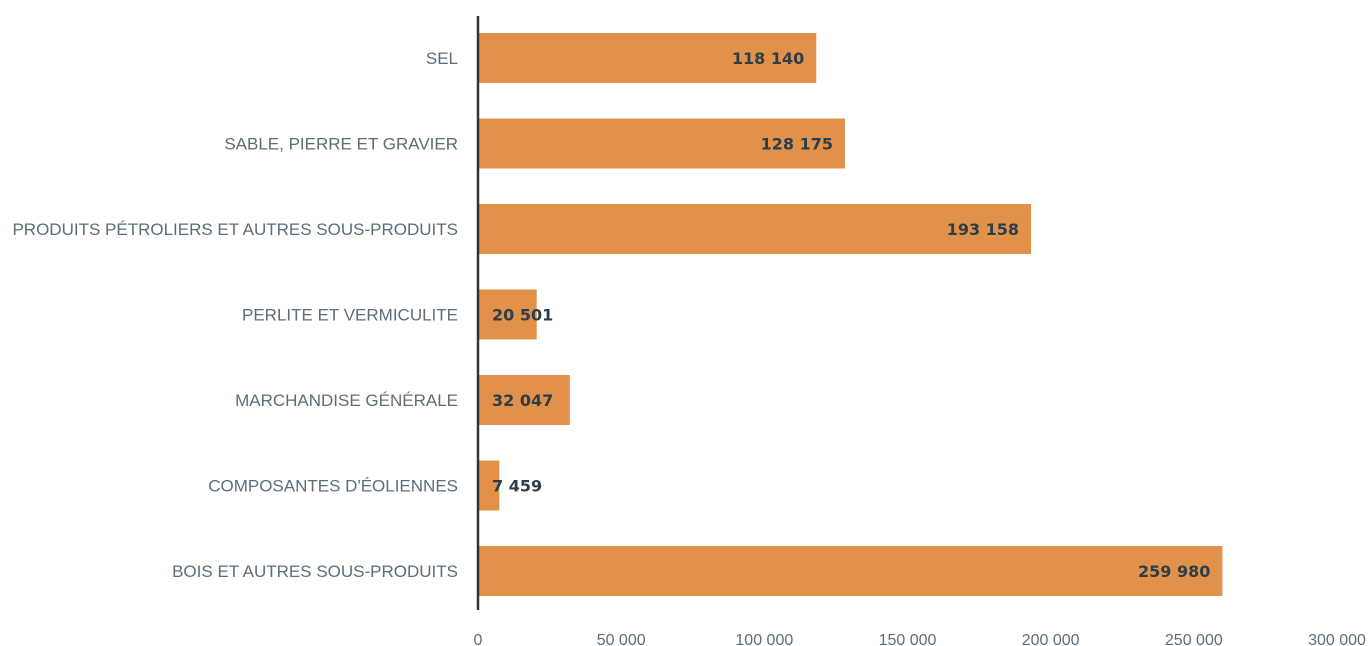 The image size is (1368, 646). What do you see at coordinates (1337, 639) in the screenshot?
I see `x-tick-label: 300 000` at bounding box center [1337, 639].